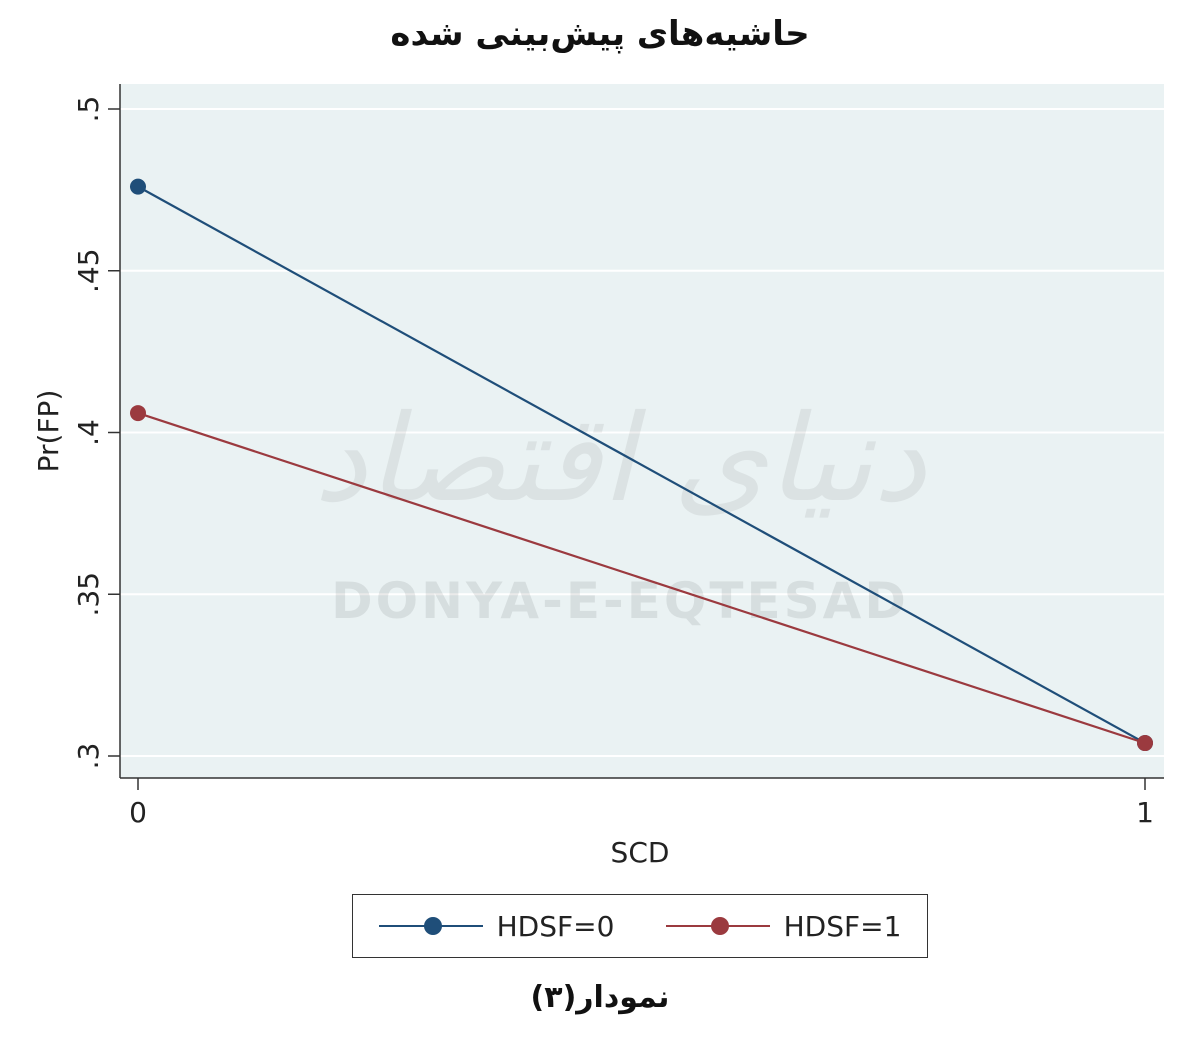 The height and width of the screenshot is (1047, 1200). I want to click on y-tick-label: .35, so click(88, 594).